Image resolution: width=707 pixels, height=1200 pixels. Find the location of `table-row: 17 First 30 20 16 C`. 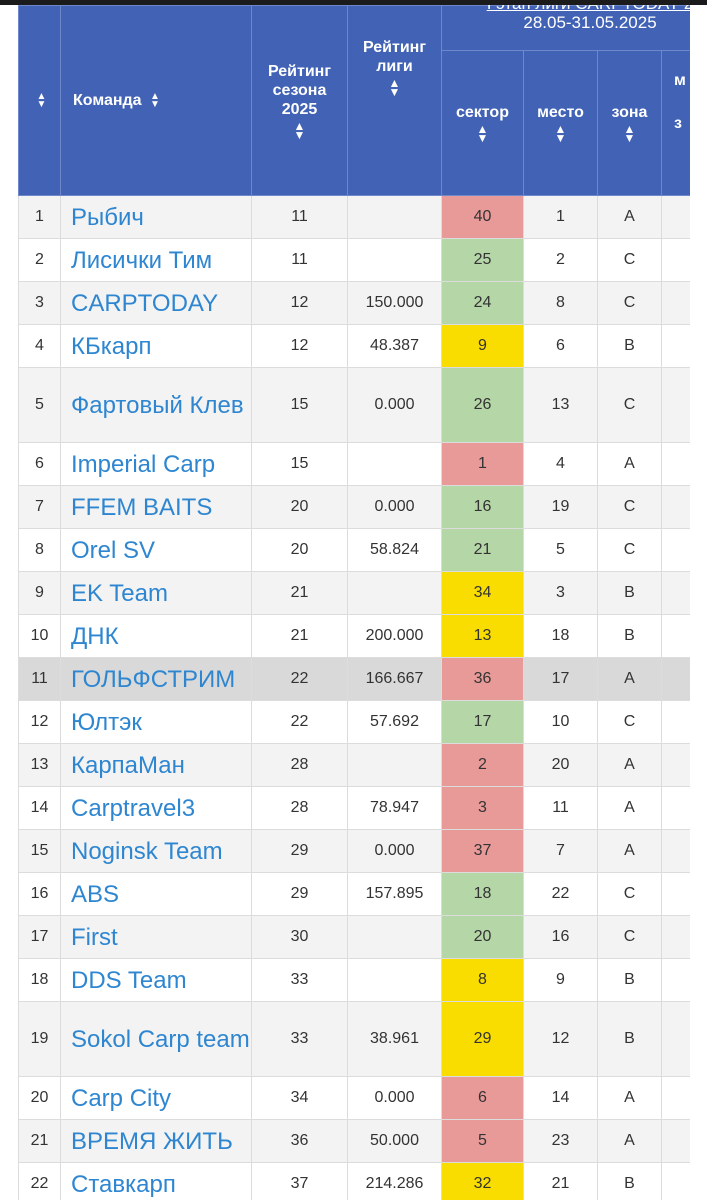

table-row: 17 First 30 20 16 C is located at coordinates (354, 937).